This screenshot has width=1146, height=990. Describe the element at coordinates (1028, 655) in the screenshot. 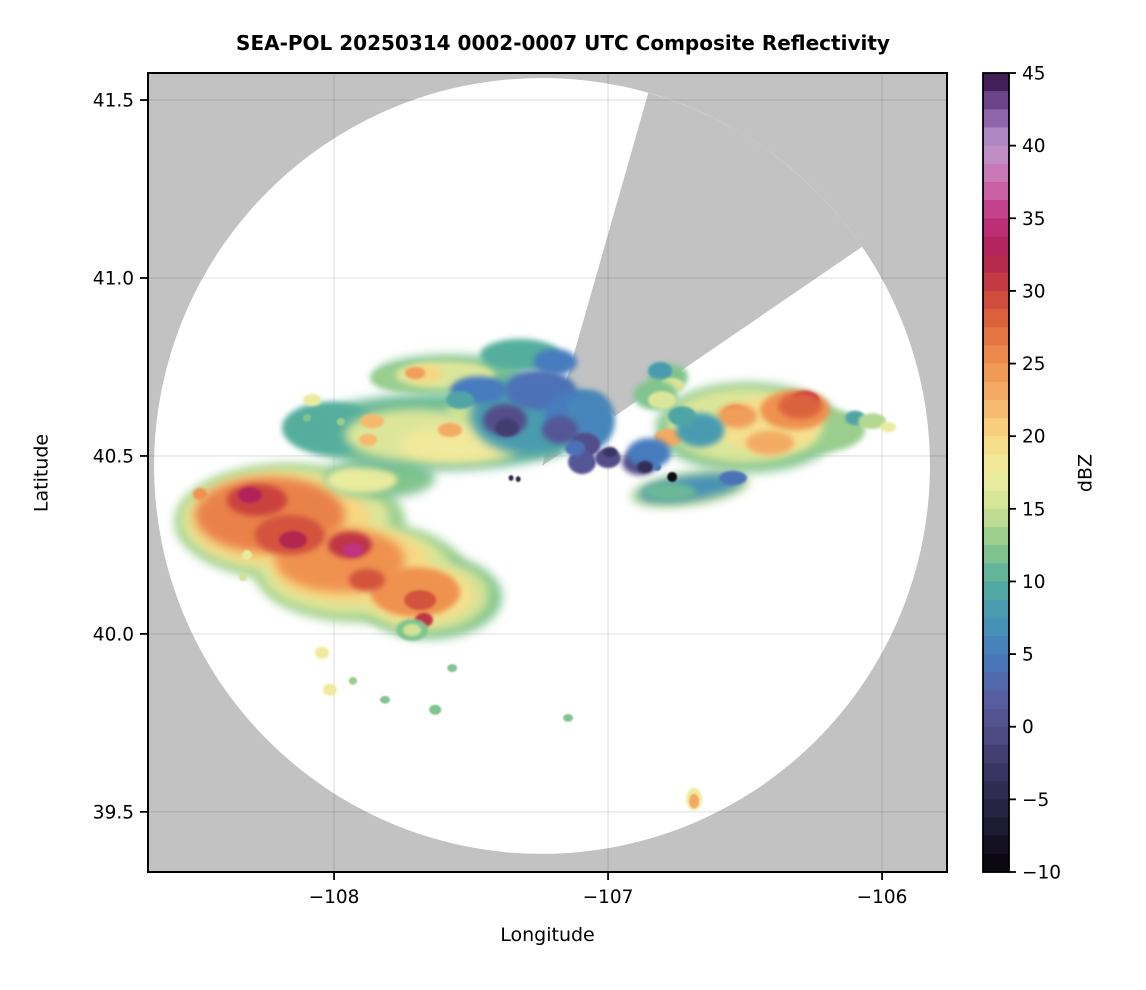

I see `colorbar-tick-label: 5` at that location.